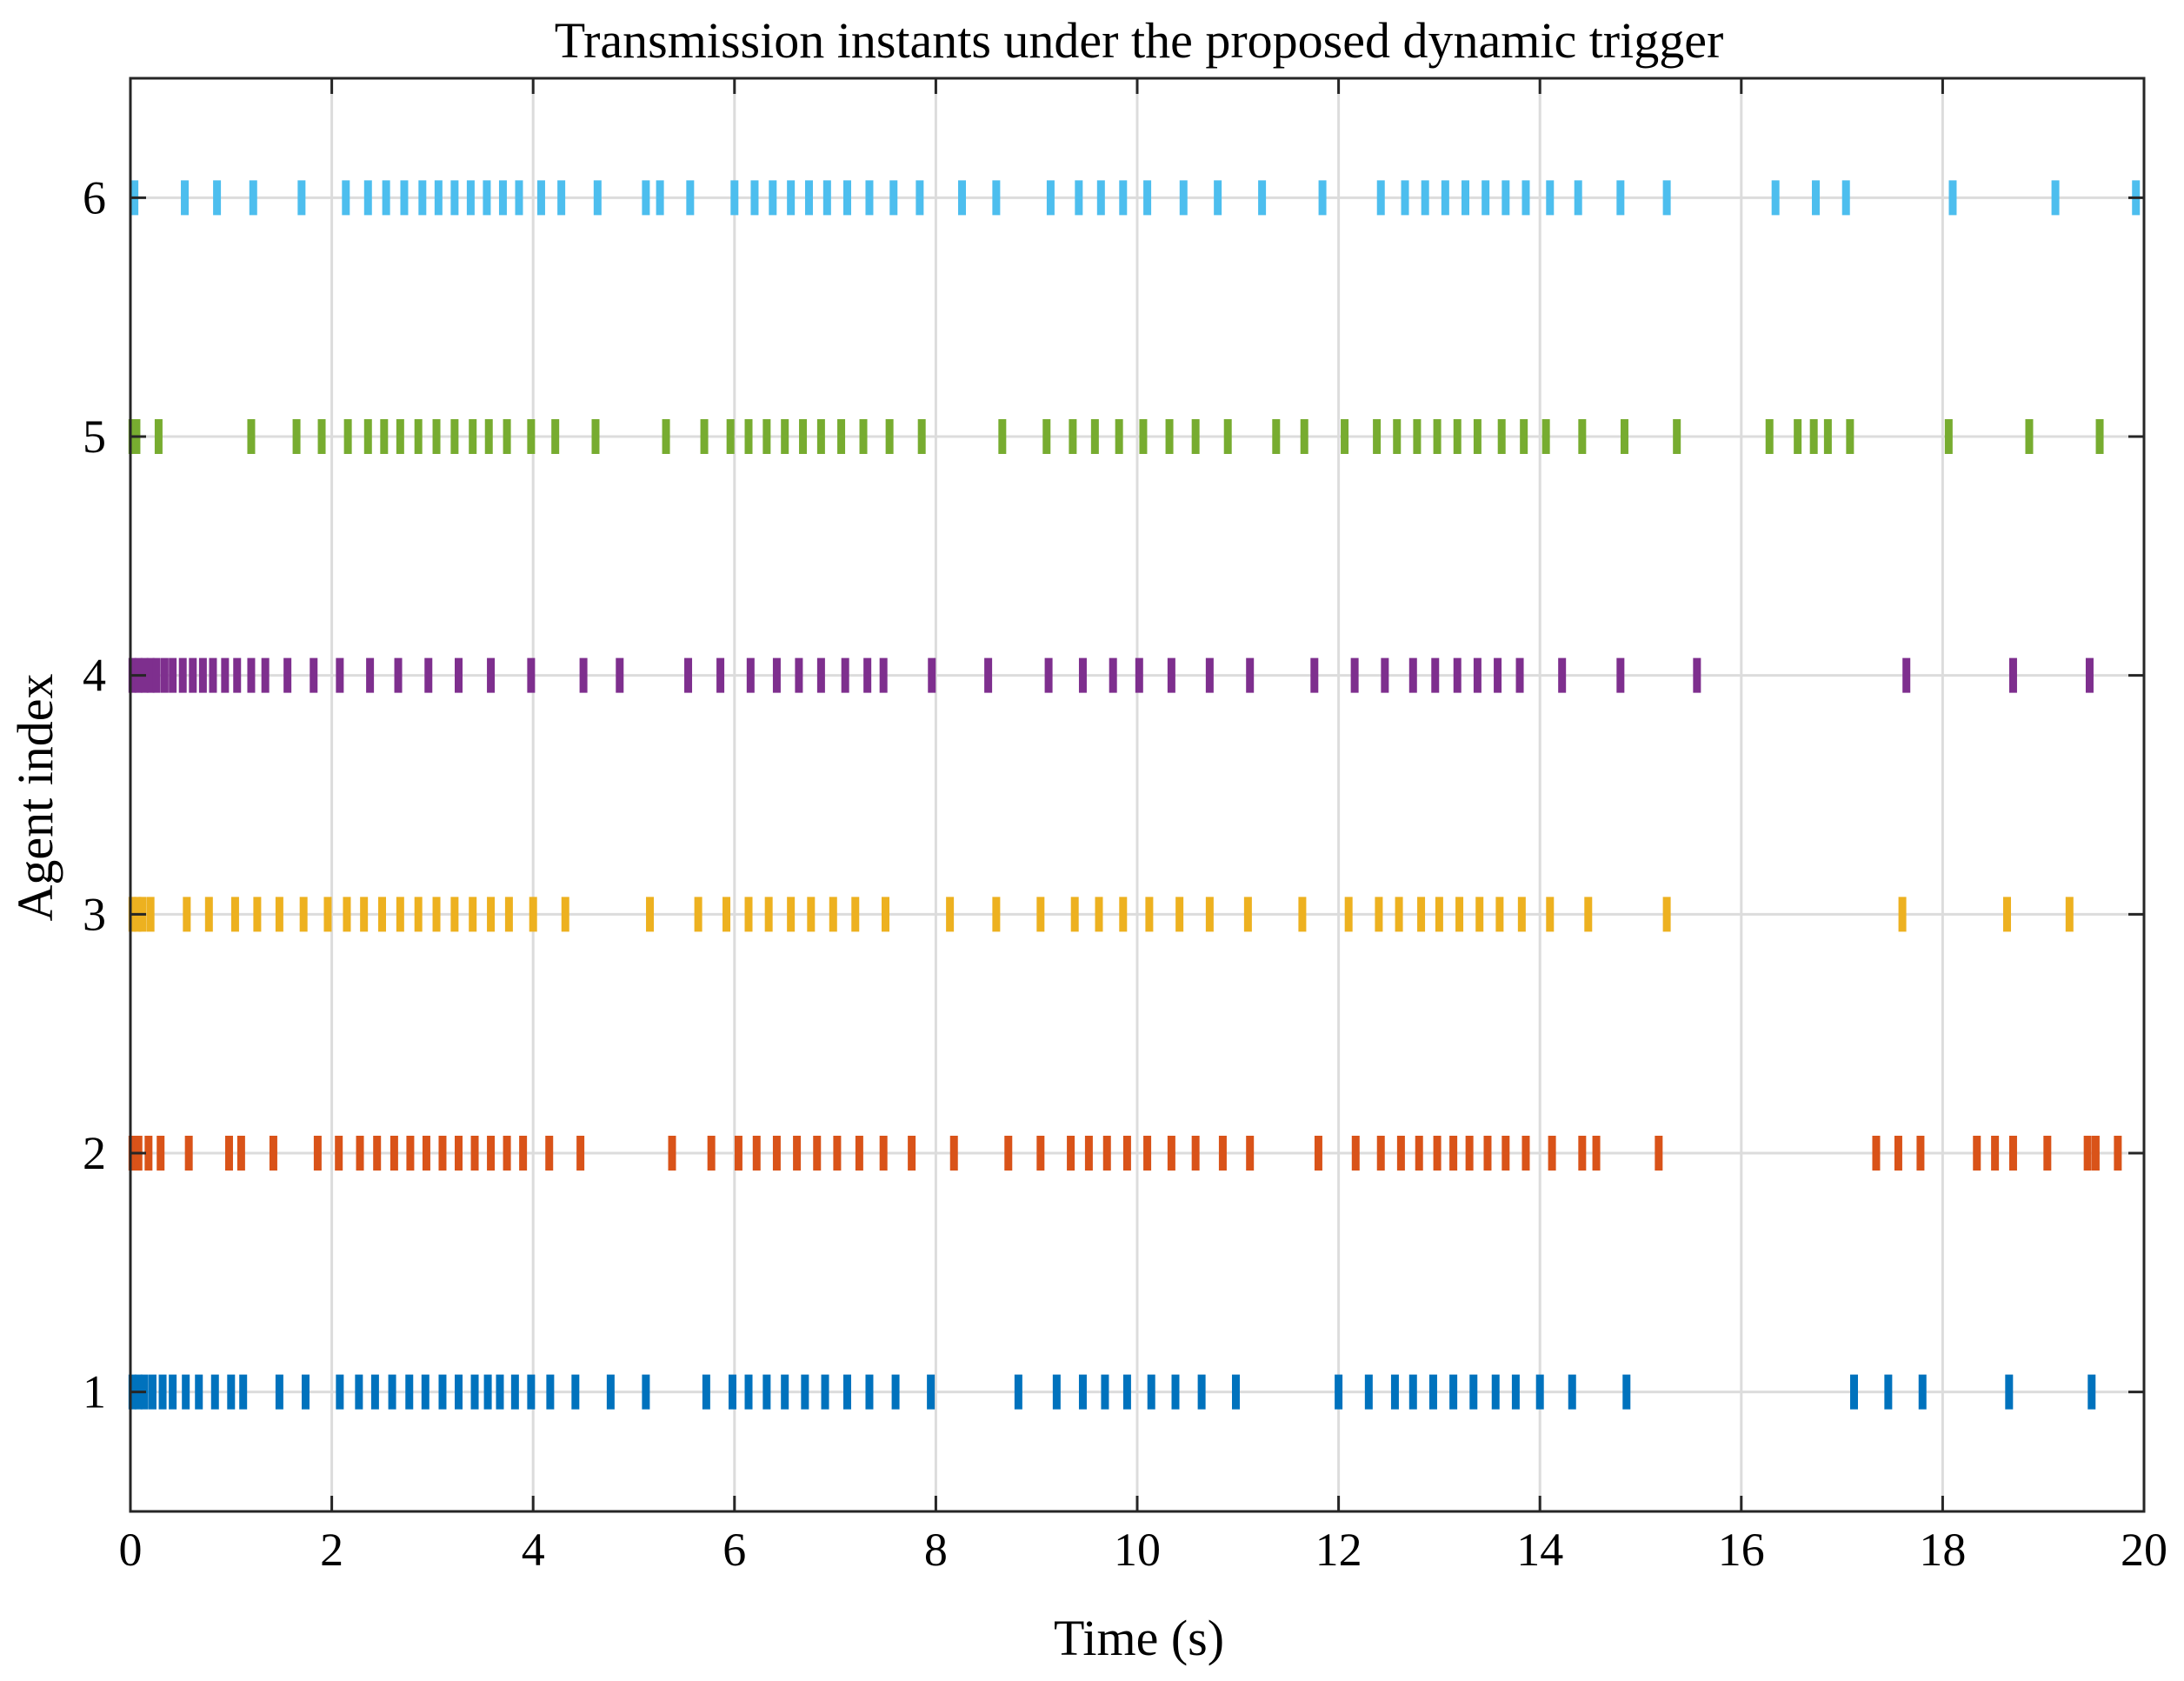 This screenshot has height=1681, width=2184. What do you see at coordinates (1125, 1153) in the screenshot?
I see `agent-2-series` at bounding box center [1125, 1153].